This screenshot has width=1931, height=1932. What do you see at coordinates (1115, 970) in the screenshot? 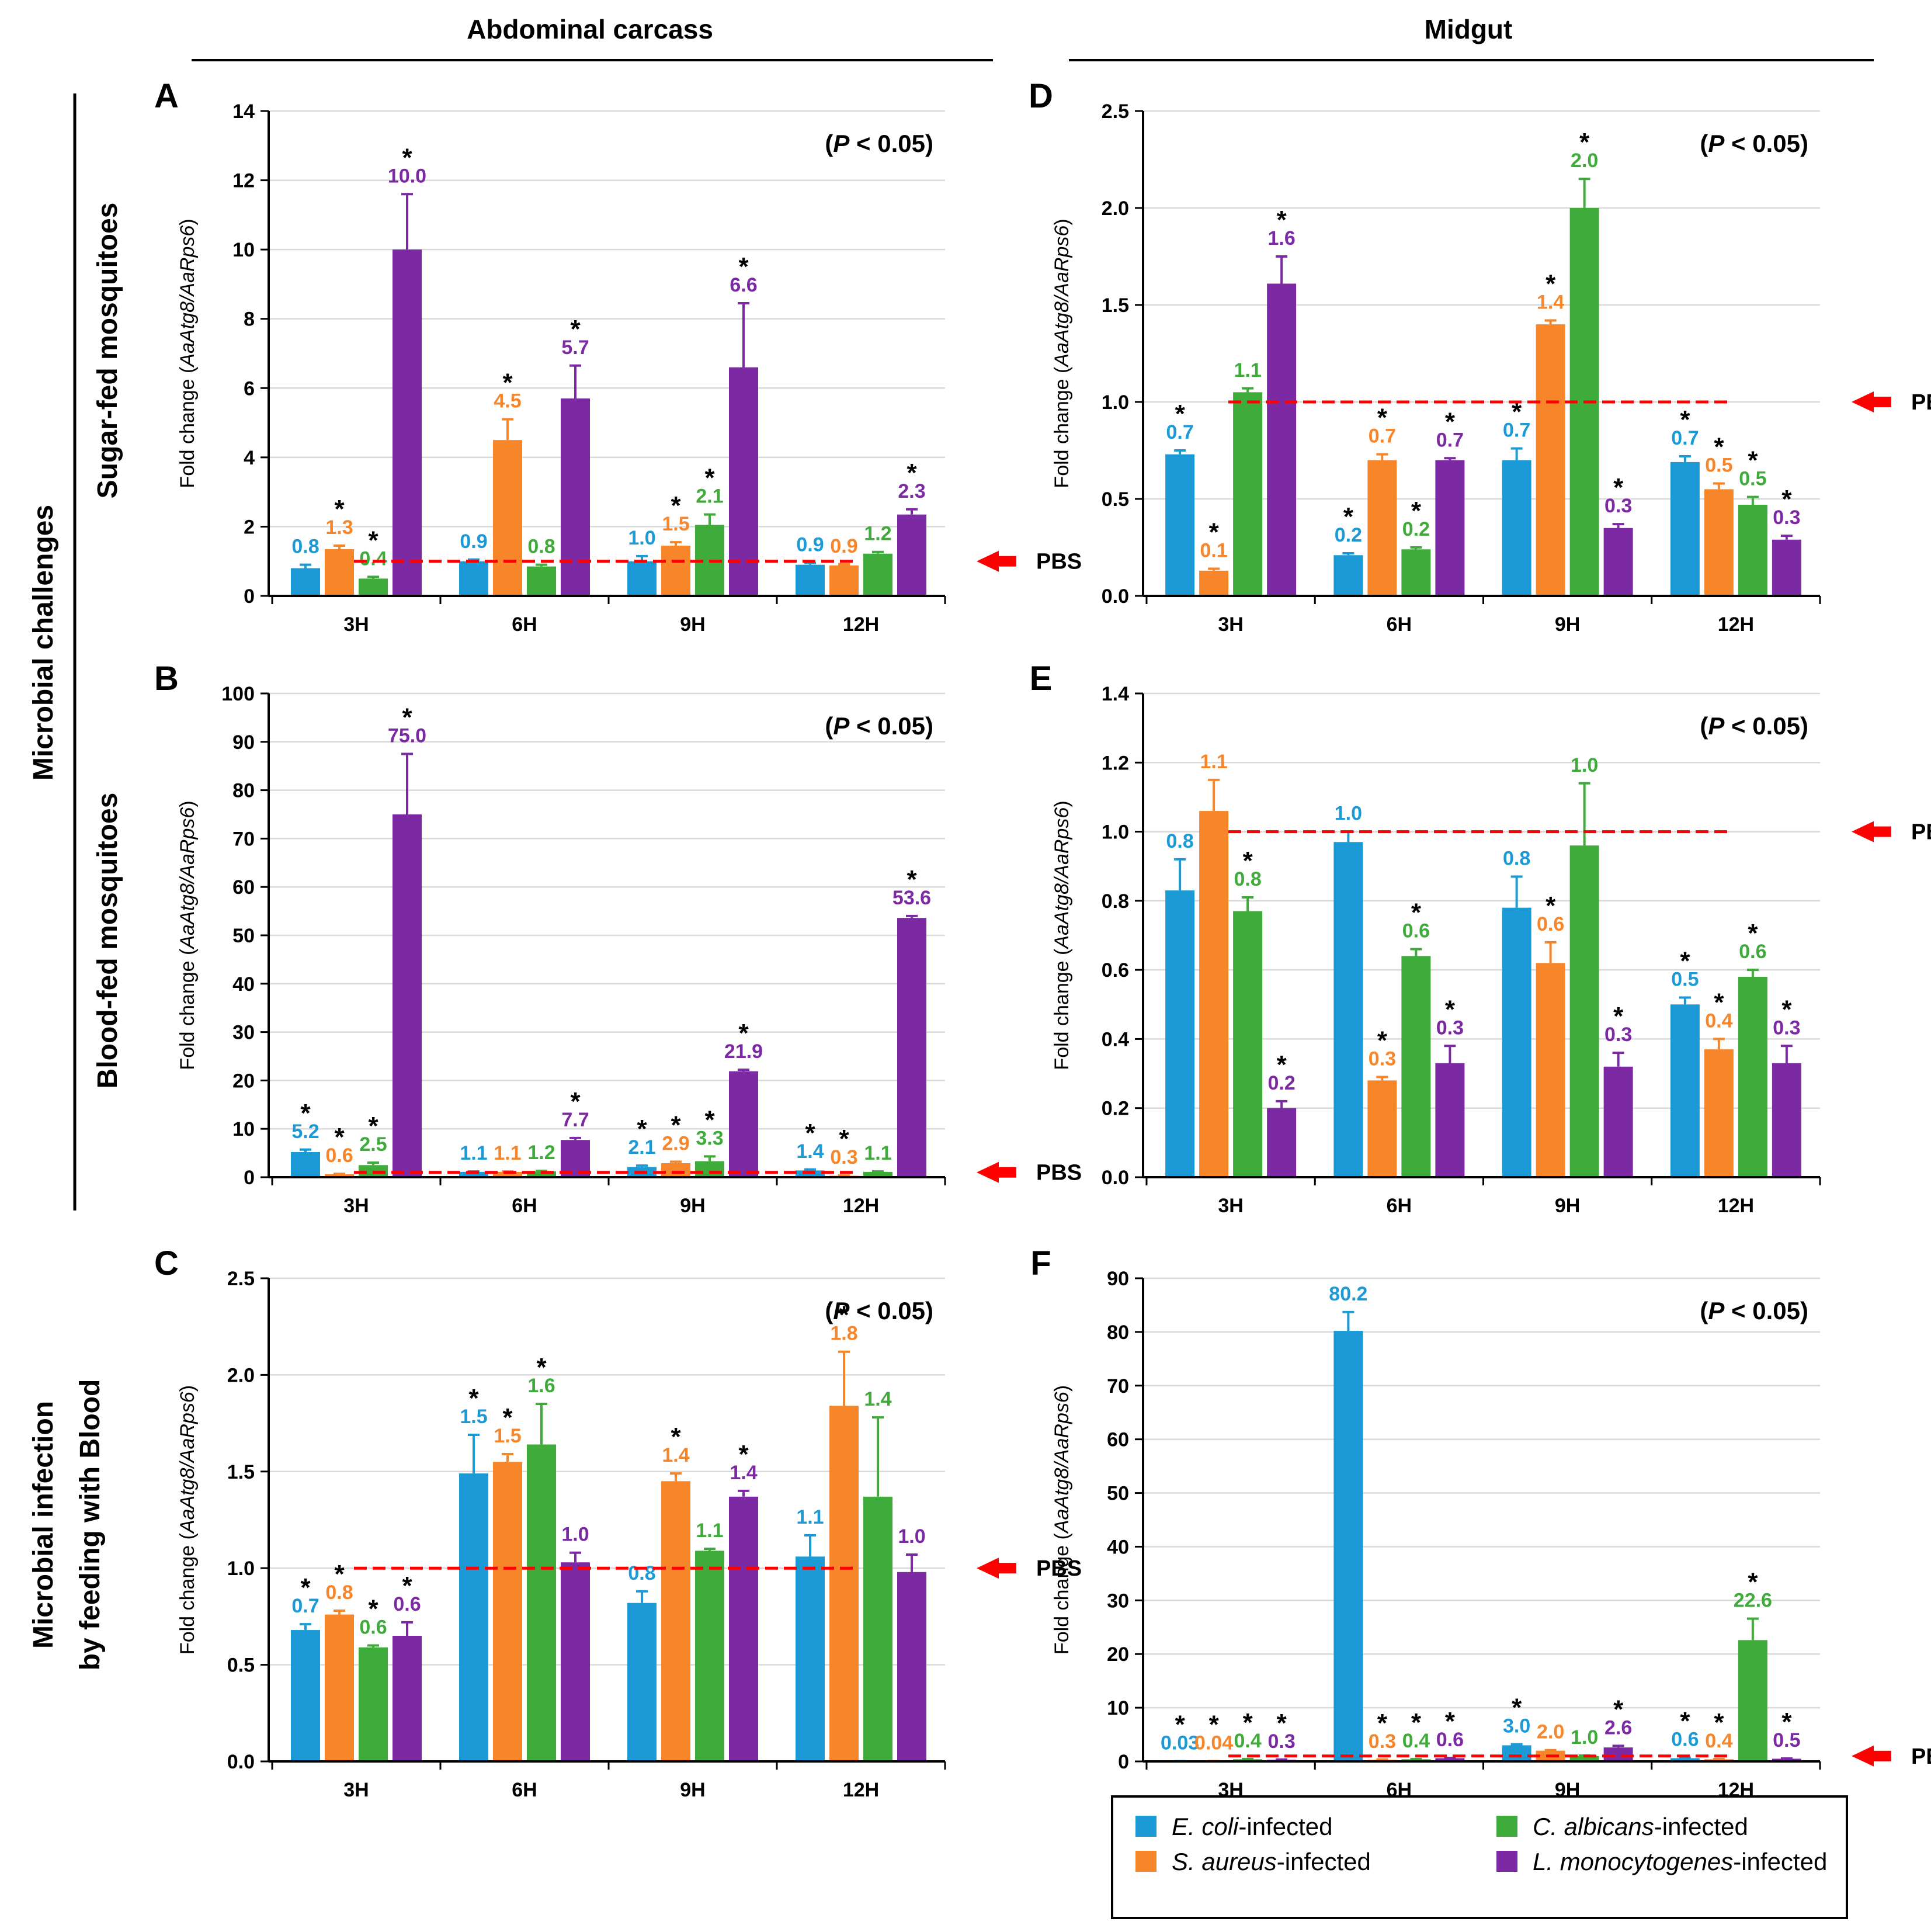
I see `y-tick-label: 0.6` at bounding box center [1115, 970].